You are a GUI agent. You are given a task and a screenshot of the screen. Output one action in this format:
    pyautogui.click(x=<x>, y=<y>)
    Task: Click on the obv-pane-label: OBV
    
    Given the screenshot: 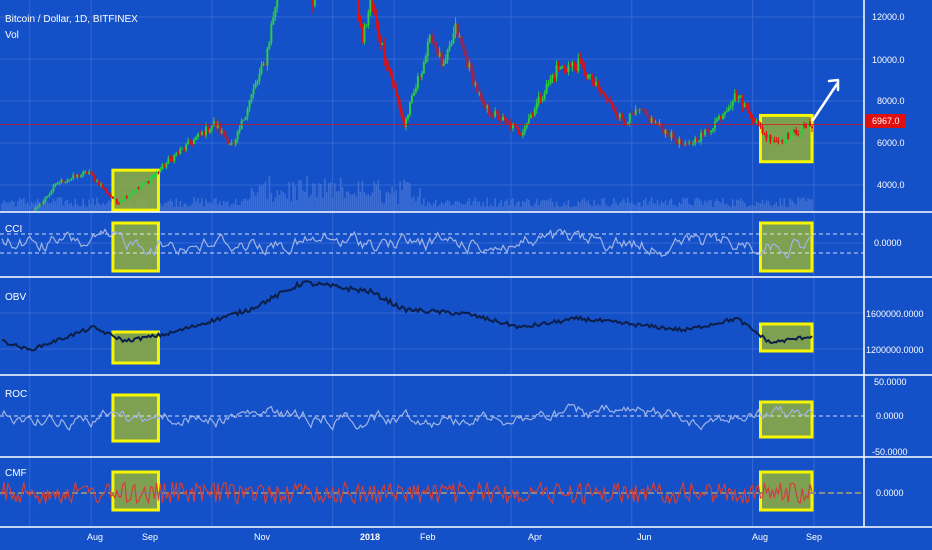 What is the action you would take?
    pyautogui.click(x=15, y=297)
    